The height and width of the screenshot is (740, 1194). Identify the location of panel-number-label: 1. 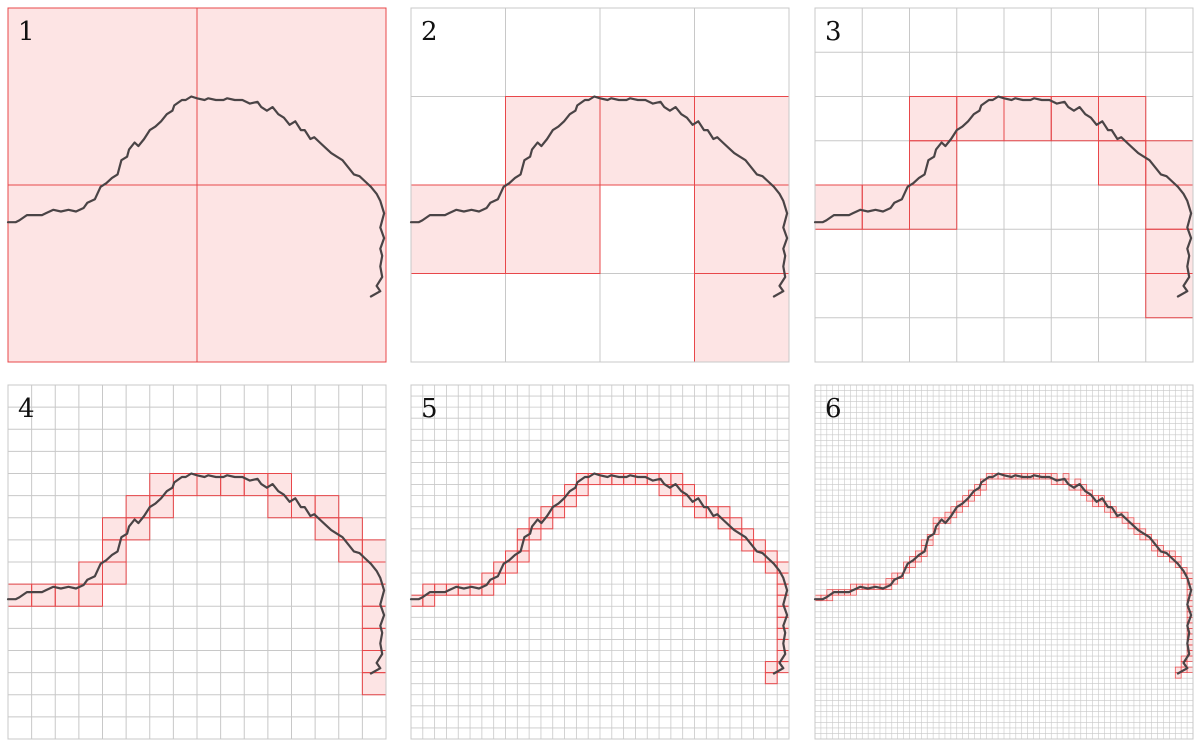
(26, 32).